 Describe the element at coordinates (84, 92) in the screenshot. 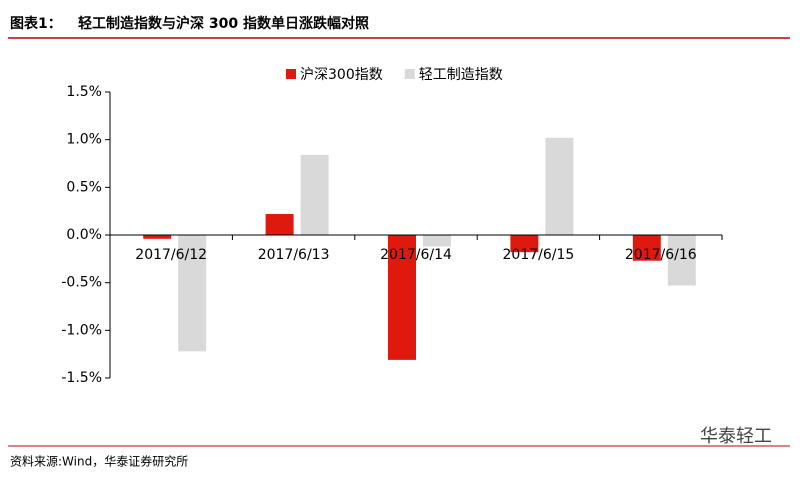

I see `y-tick-label: 1.5%` at that location.